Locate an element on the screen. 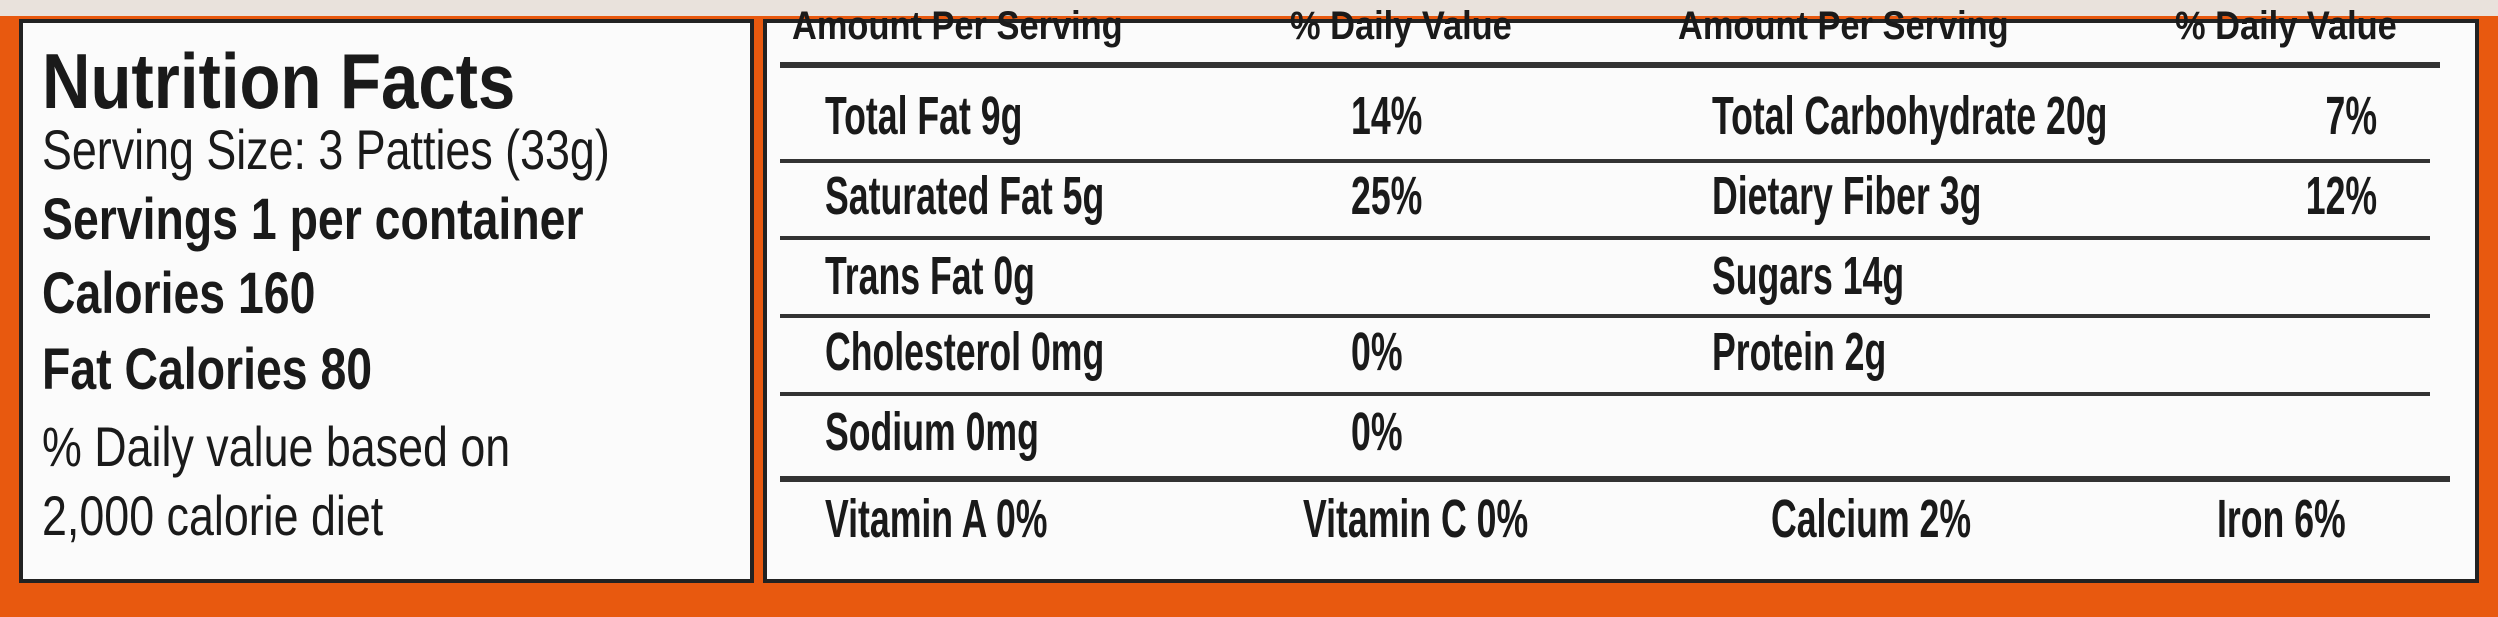 The height and width of the screenshot is (617, 2498). nutrient-name: Trans Fat 0g is located at coordinates (930, 276).